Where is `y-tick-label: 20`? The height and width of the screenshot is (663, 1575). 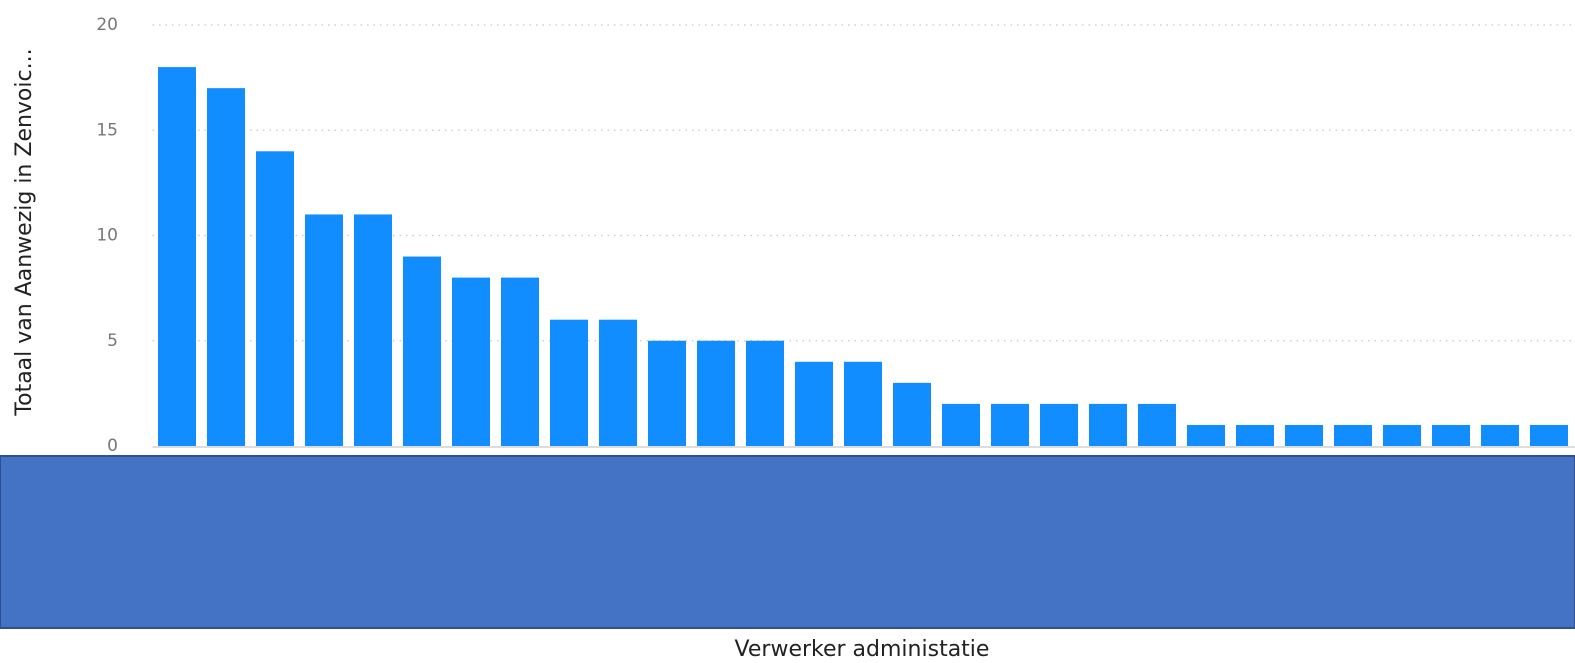 y-tick-label: 20 is located at coordinates (107, 25).